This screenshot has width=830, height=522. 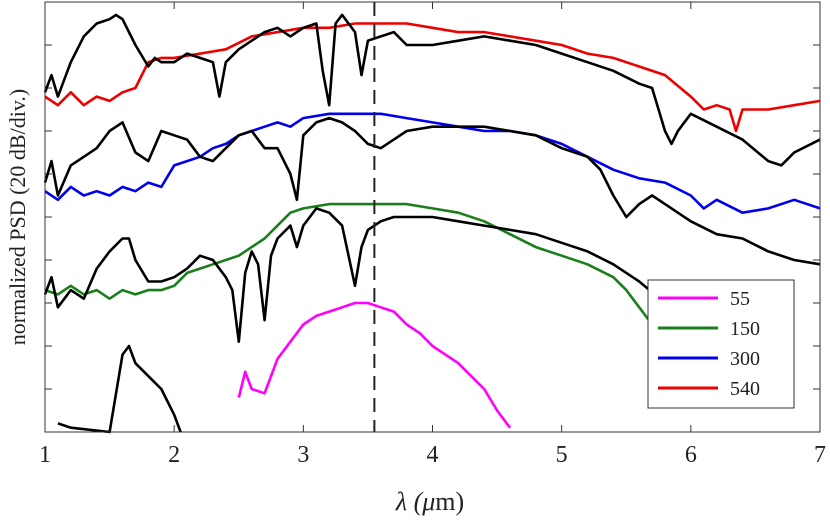 What do you see at coordinates (745, 329) in the screenshot?
I see `legend-label: 150` at bounding box center [745, 329].